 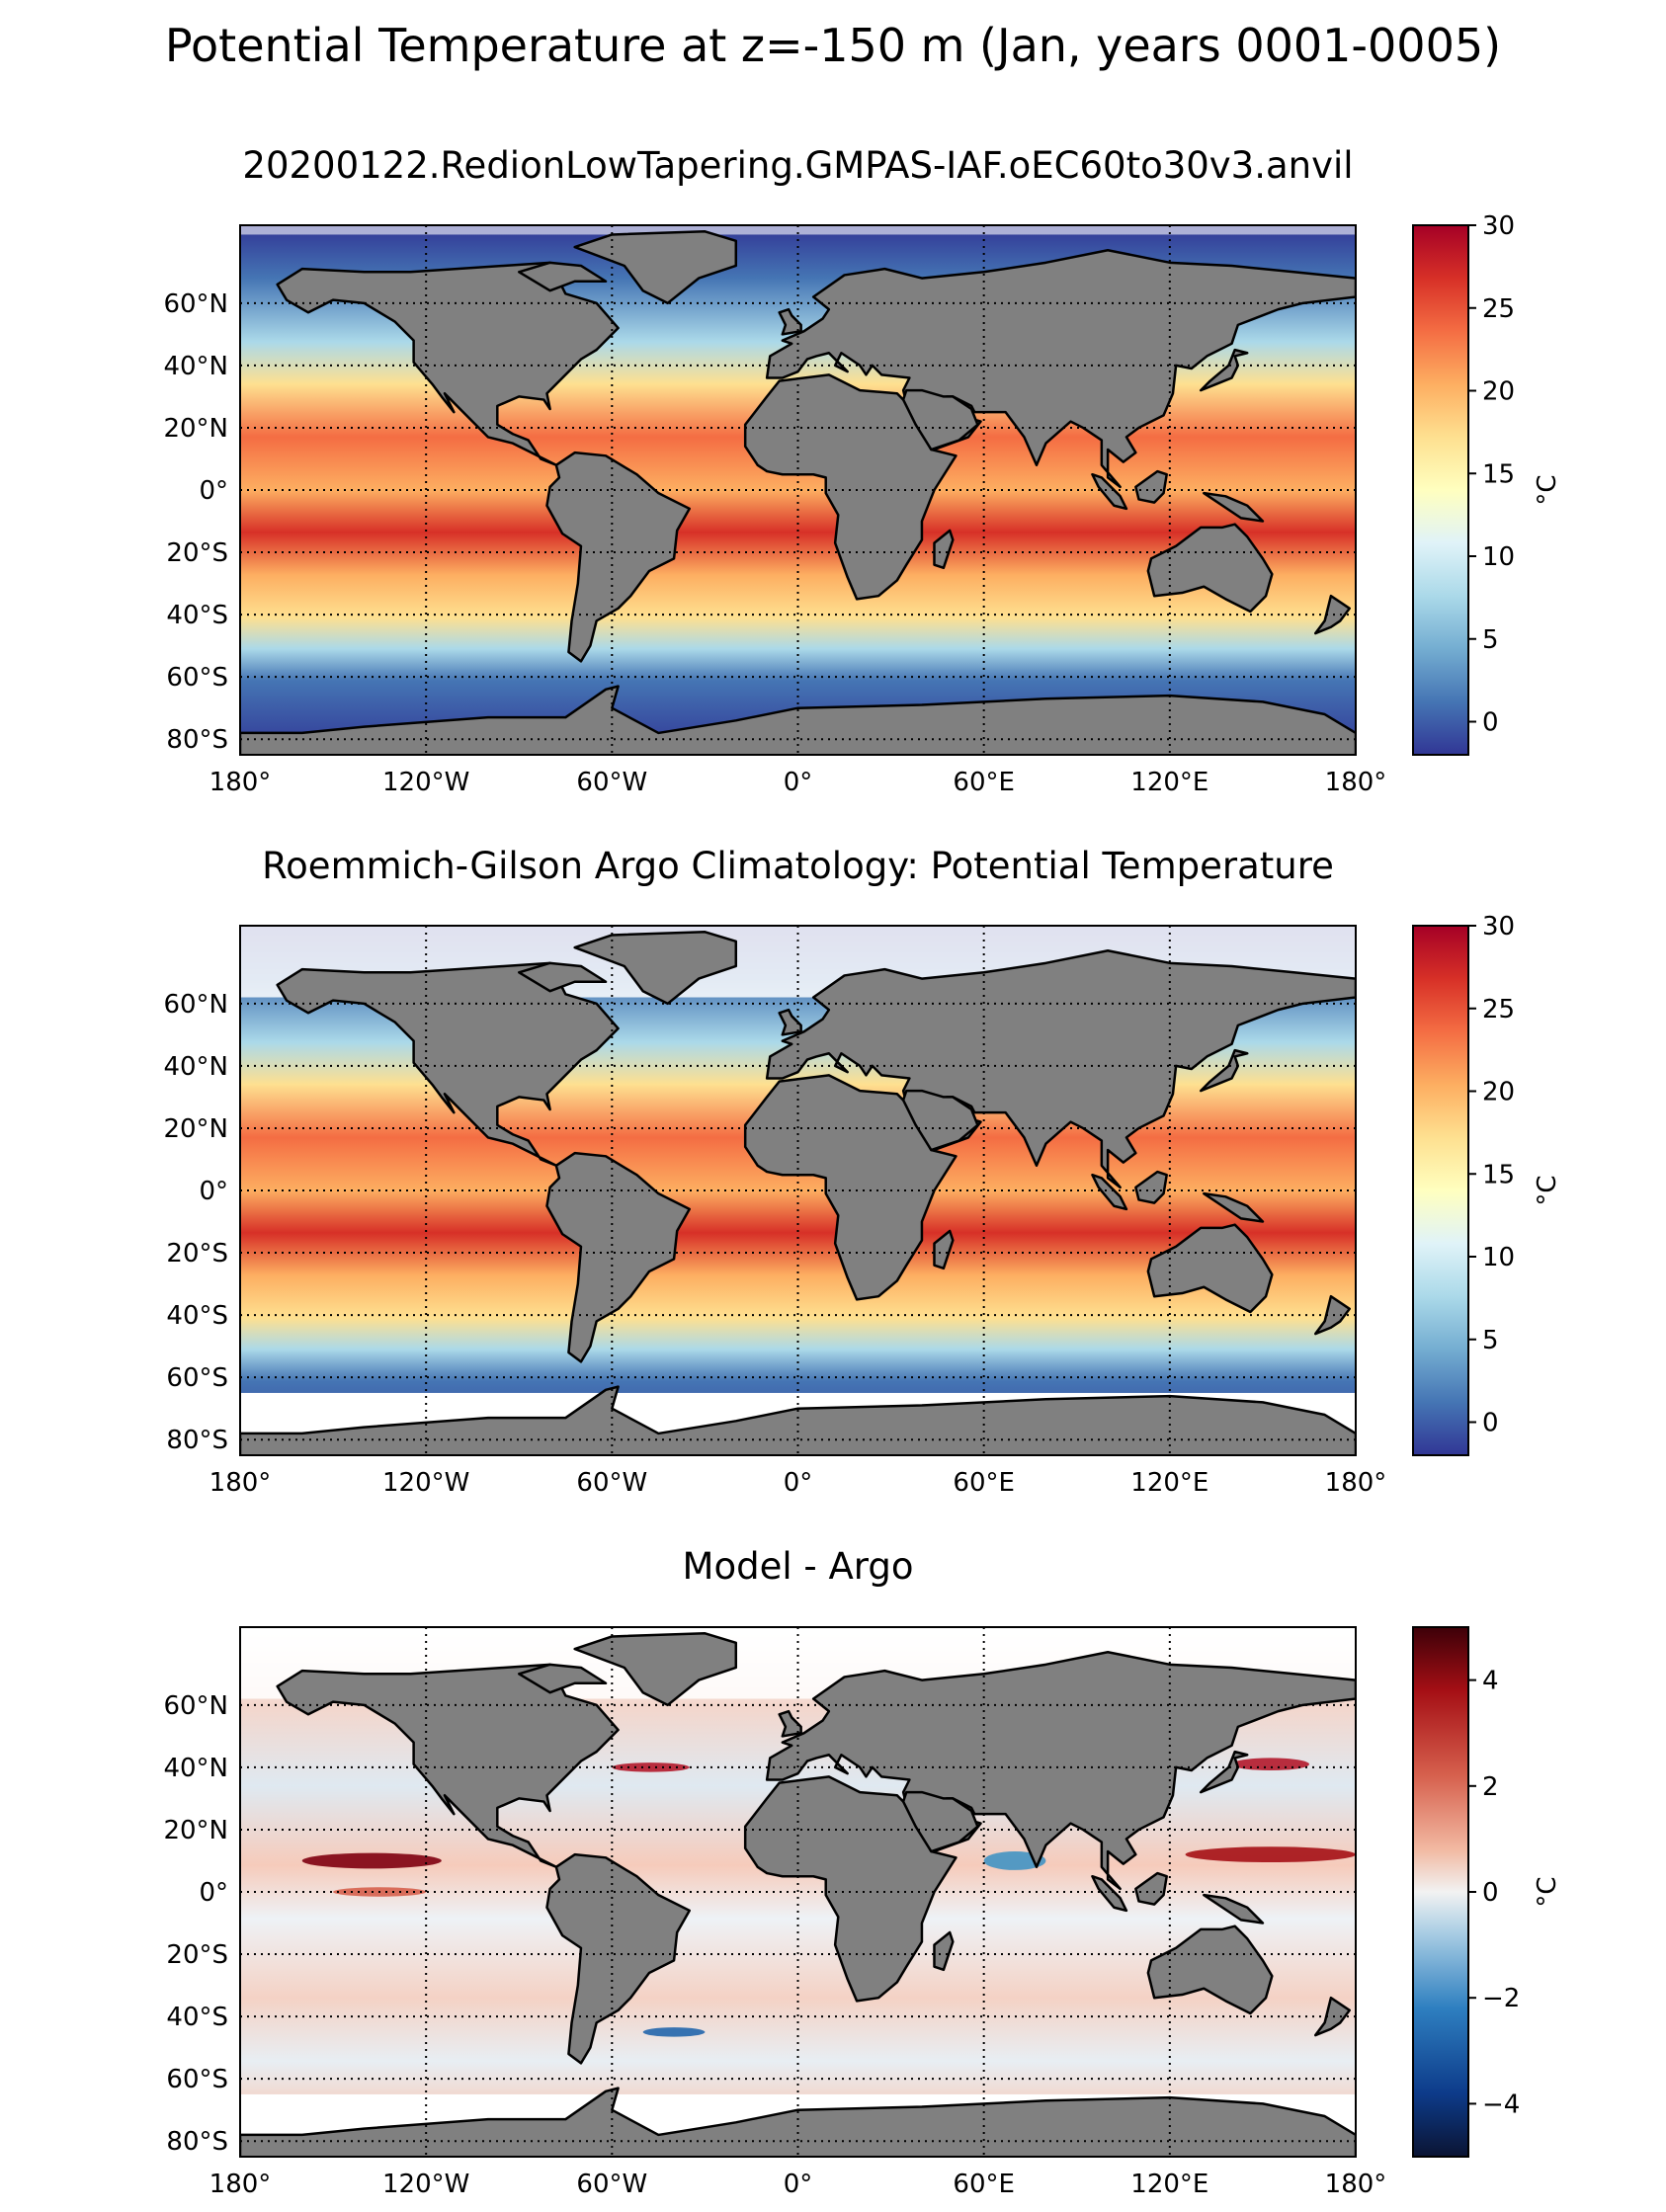 I want to click on land-antarctica, so click(x=798, y=1420).